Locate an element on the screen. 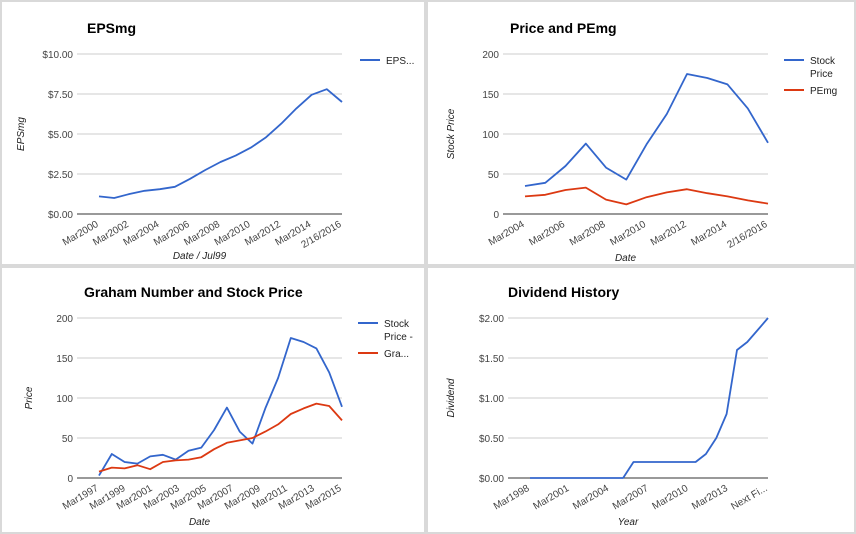 This screenshot has width=856, height=534. y-axis-title: EPSmg is located at coordinates (21, 134).